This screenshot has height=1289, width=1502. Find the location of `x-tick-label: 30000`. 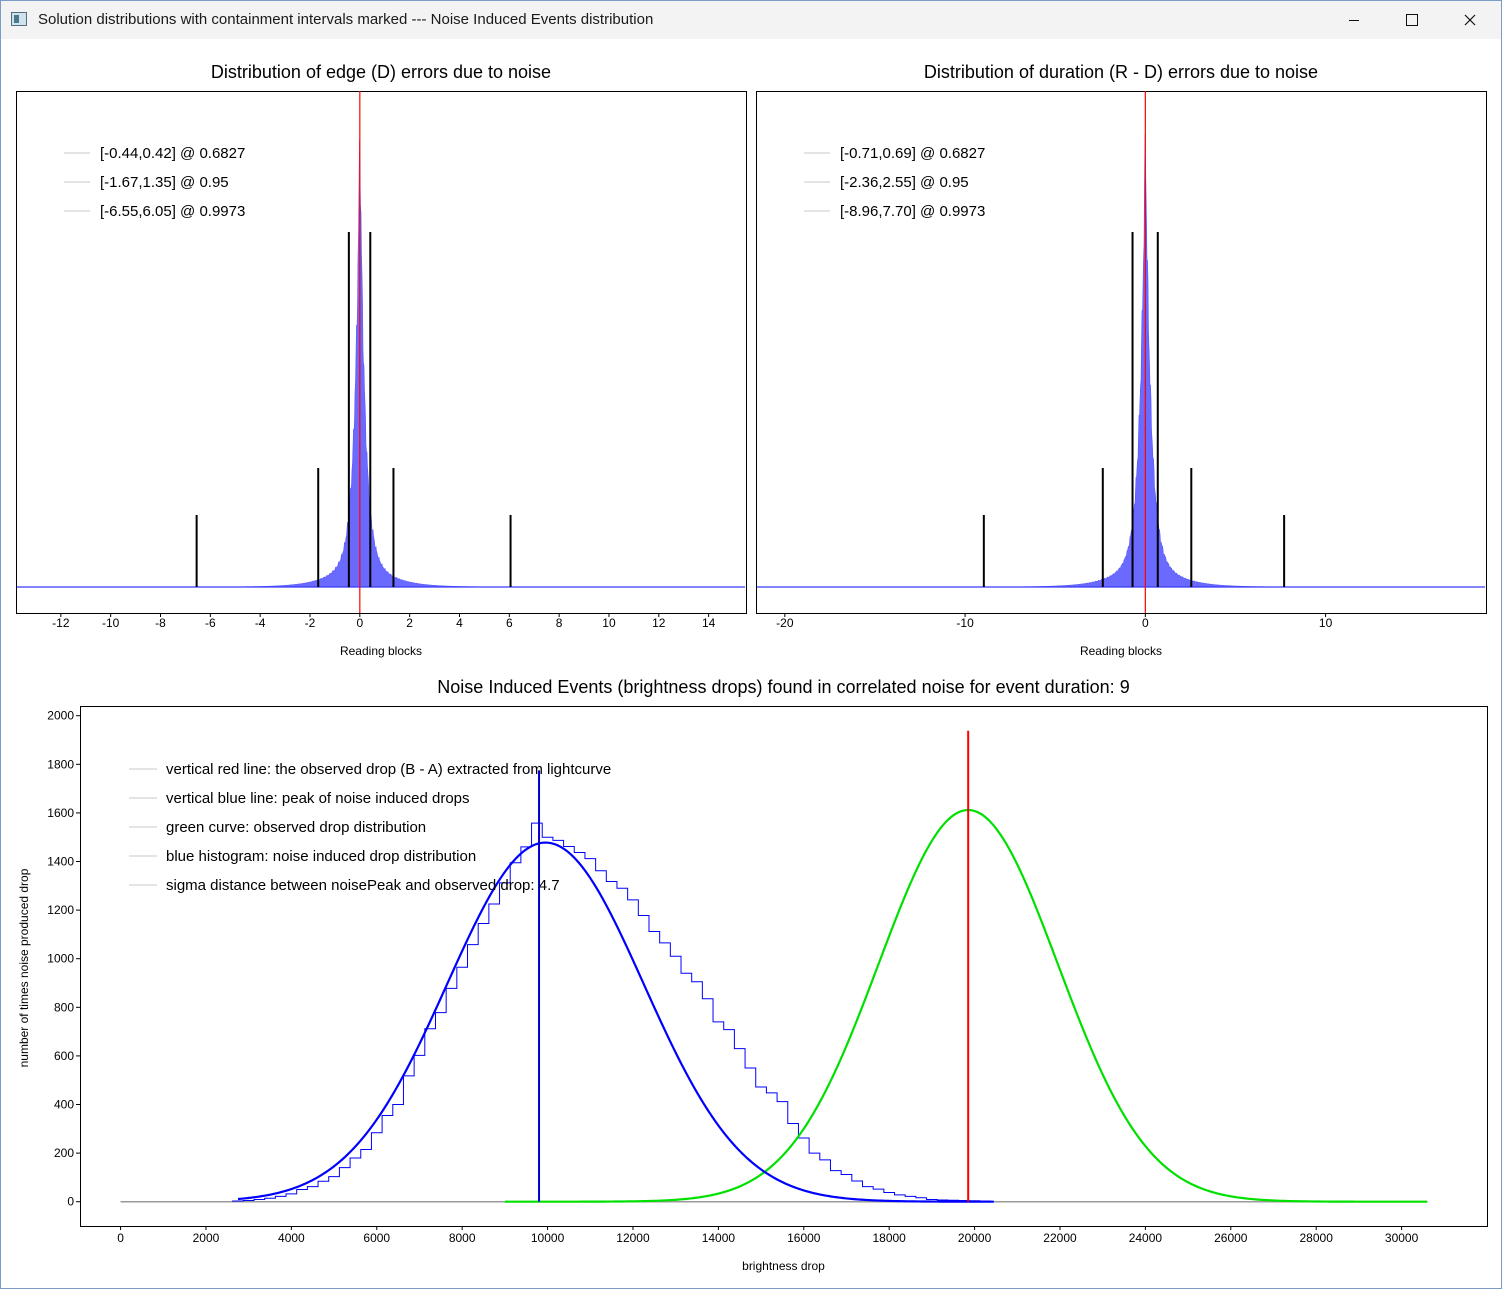

x-tick-label: 30000 is located at coordinates (1402, 1238).